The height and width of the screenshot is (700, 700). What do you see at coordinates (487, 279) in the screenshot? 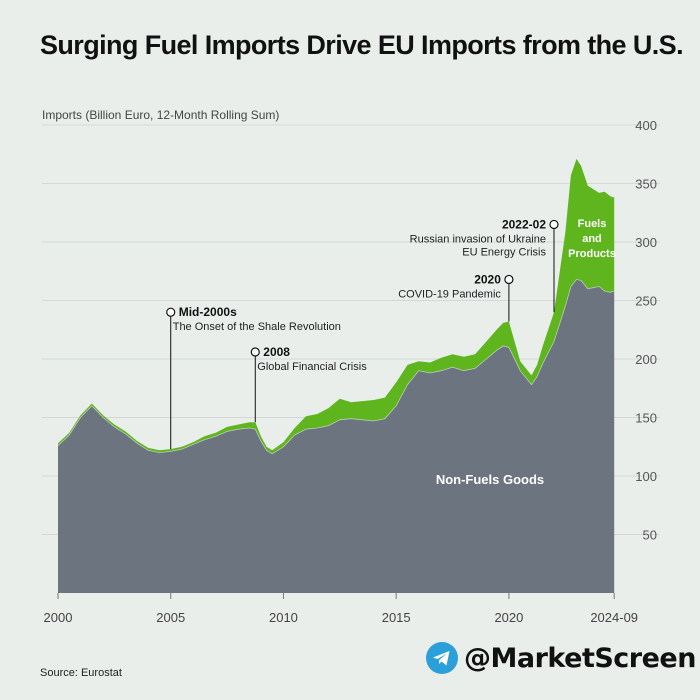
I see `annotation-title: 2020` at bounding box center [487, 279].